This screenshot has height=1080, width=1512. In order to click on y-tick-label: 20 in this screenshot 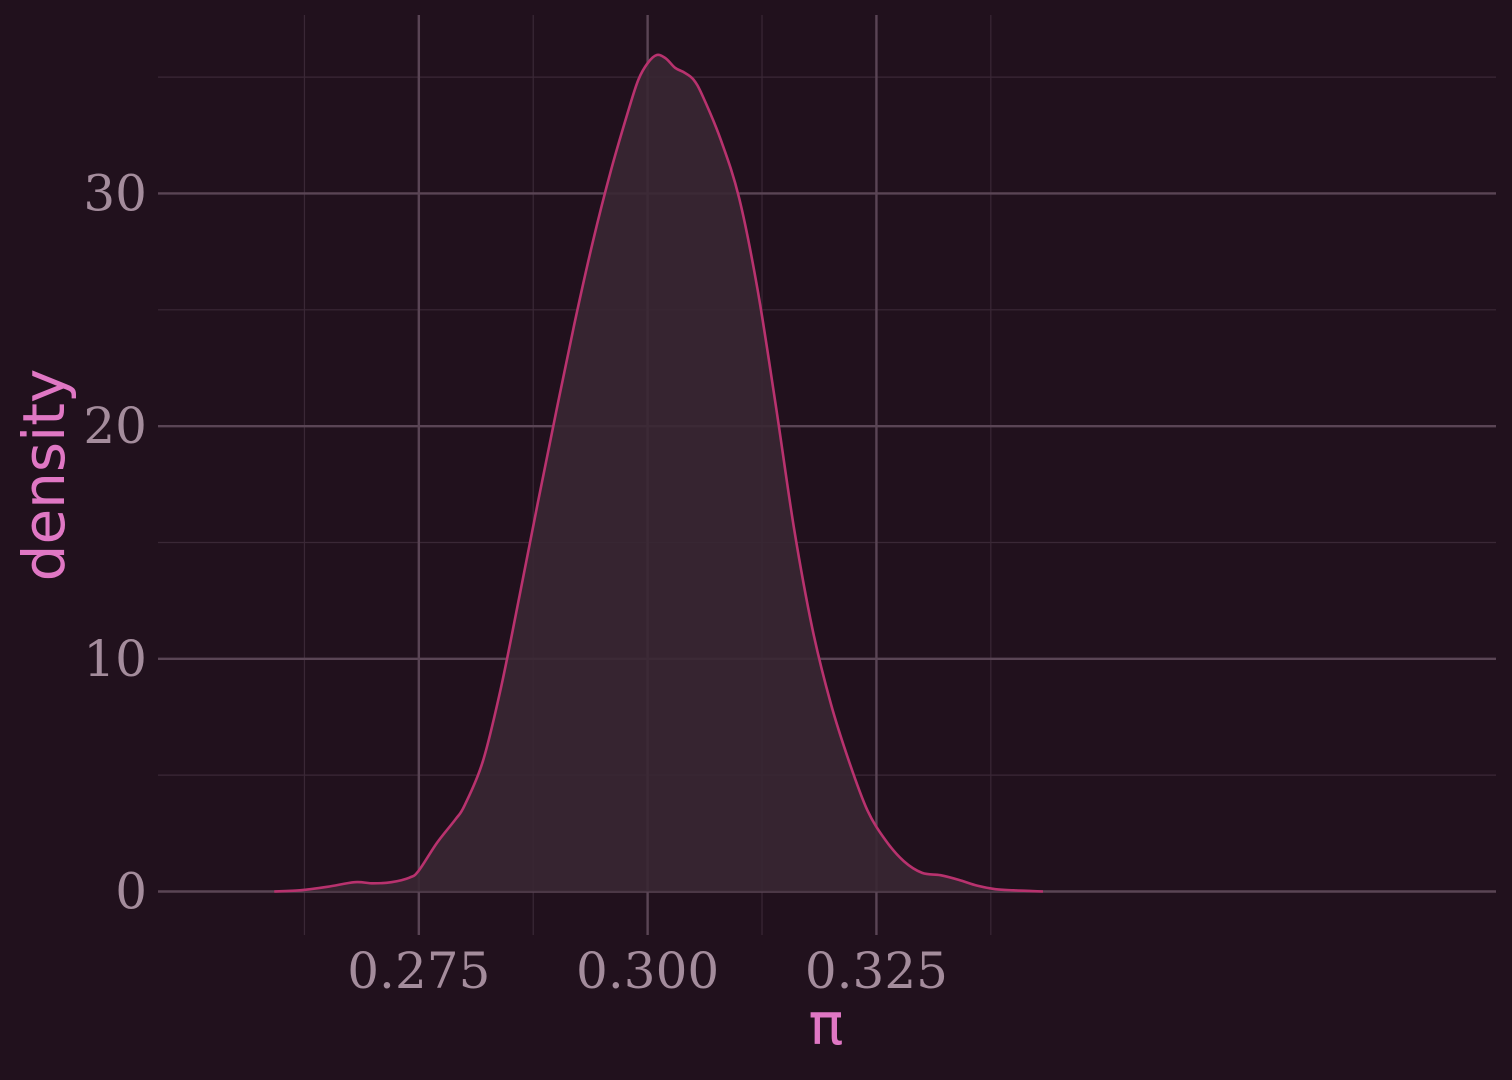, I will do `click(115, 426)`.